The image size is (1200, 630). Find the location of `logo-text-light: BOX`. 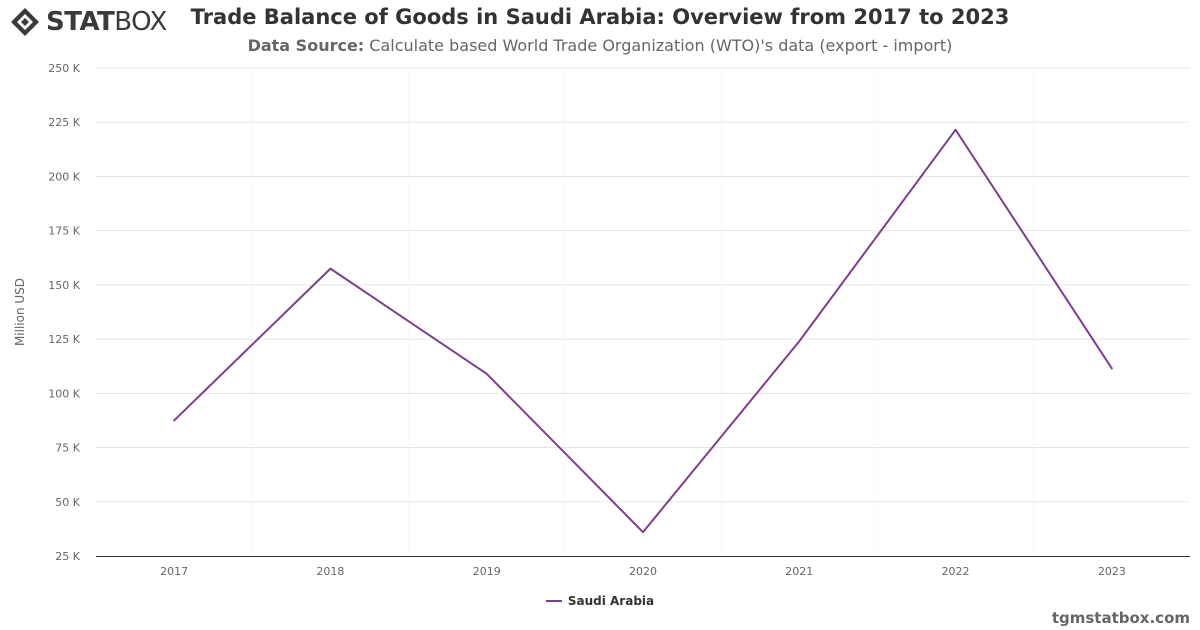

logo-text-light: BOX is located at coordinates (140, 22).